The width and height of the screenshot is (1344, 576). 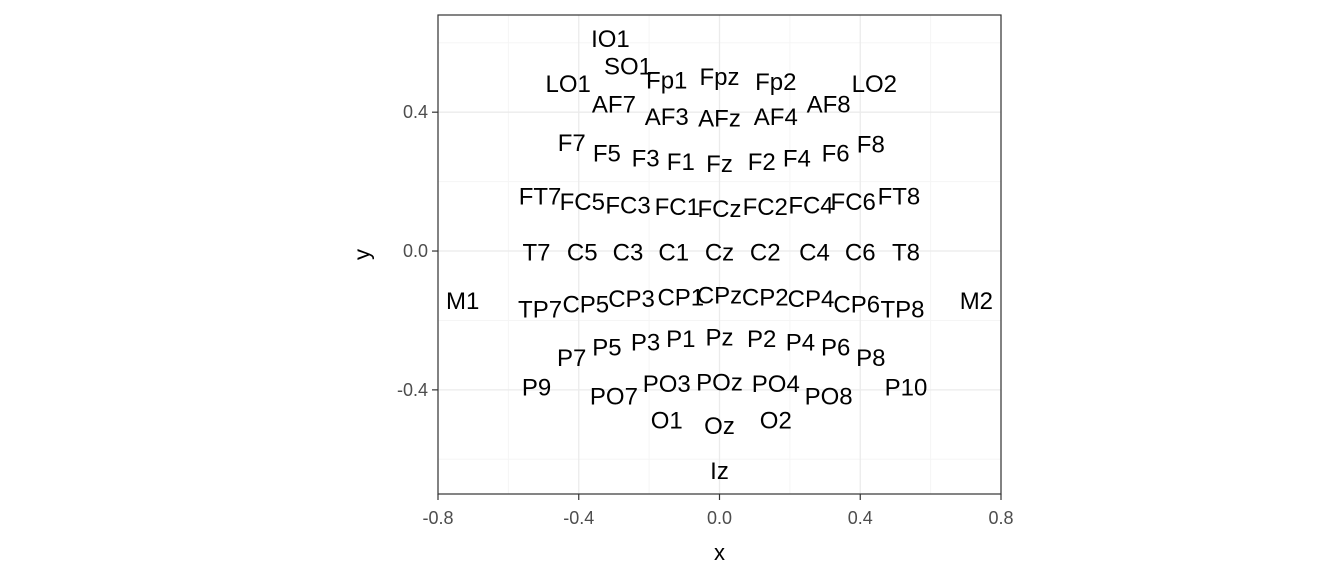 I want to click on electrode-label: Fp2, so click(x=775, y=82).